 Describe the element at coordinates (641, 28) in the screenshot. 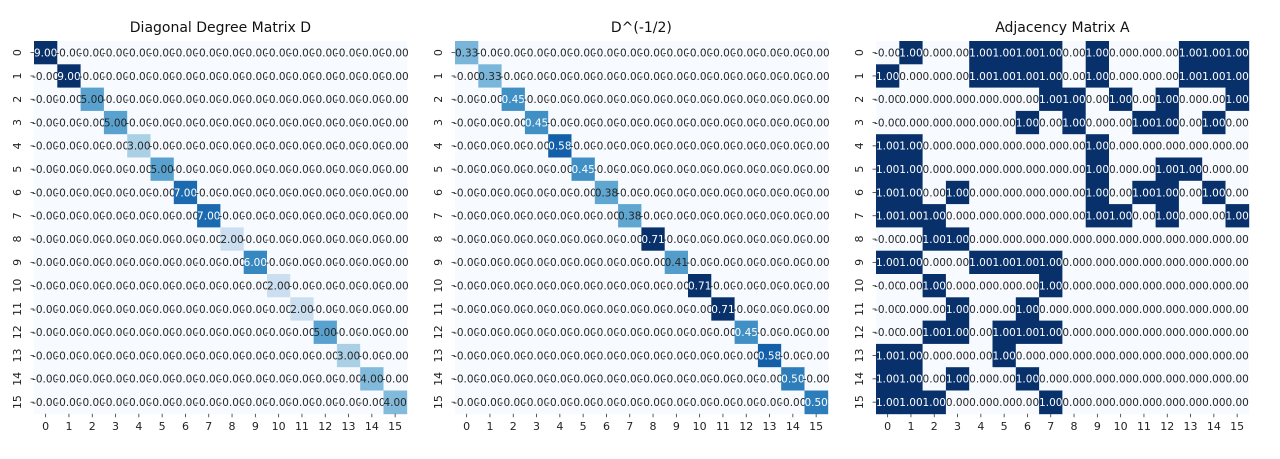

I see `chart-title: D^(-1/2)` at that location.